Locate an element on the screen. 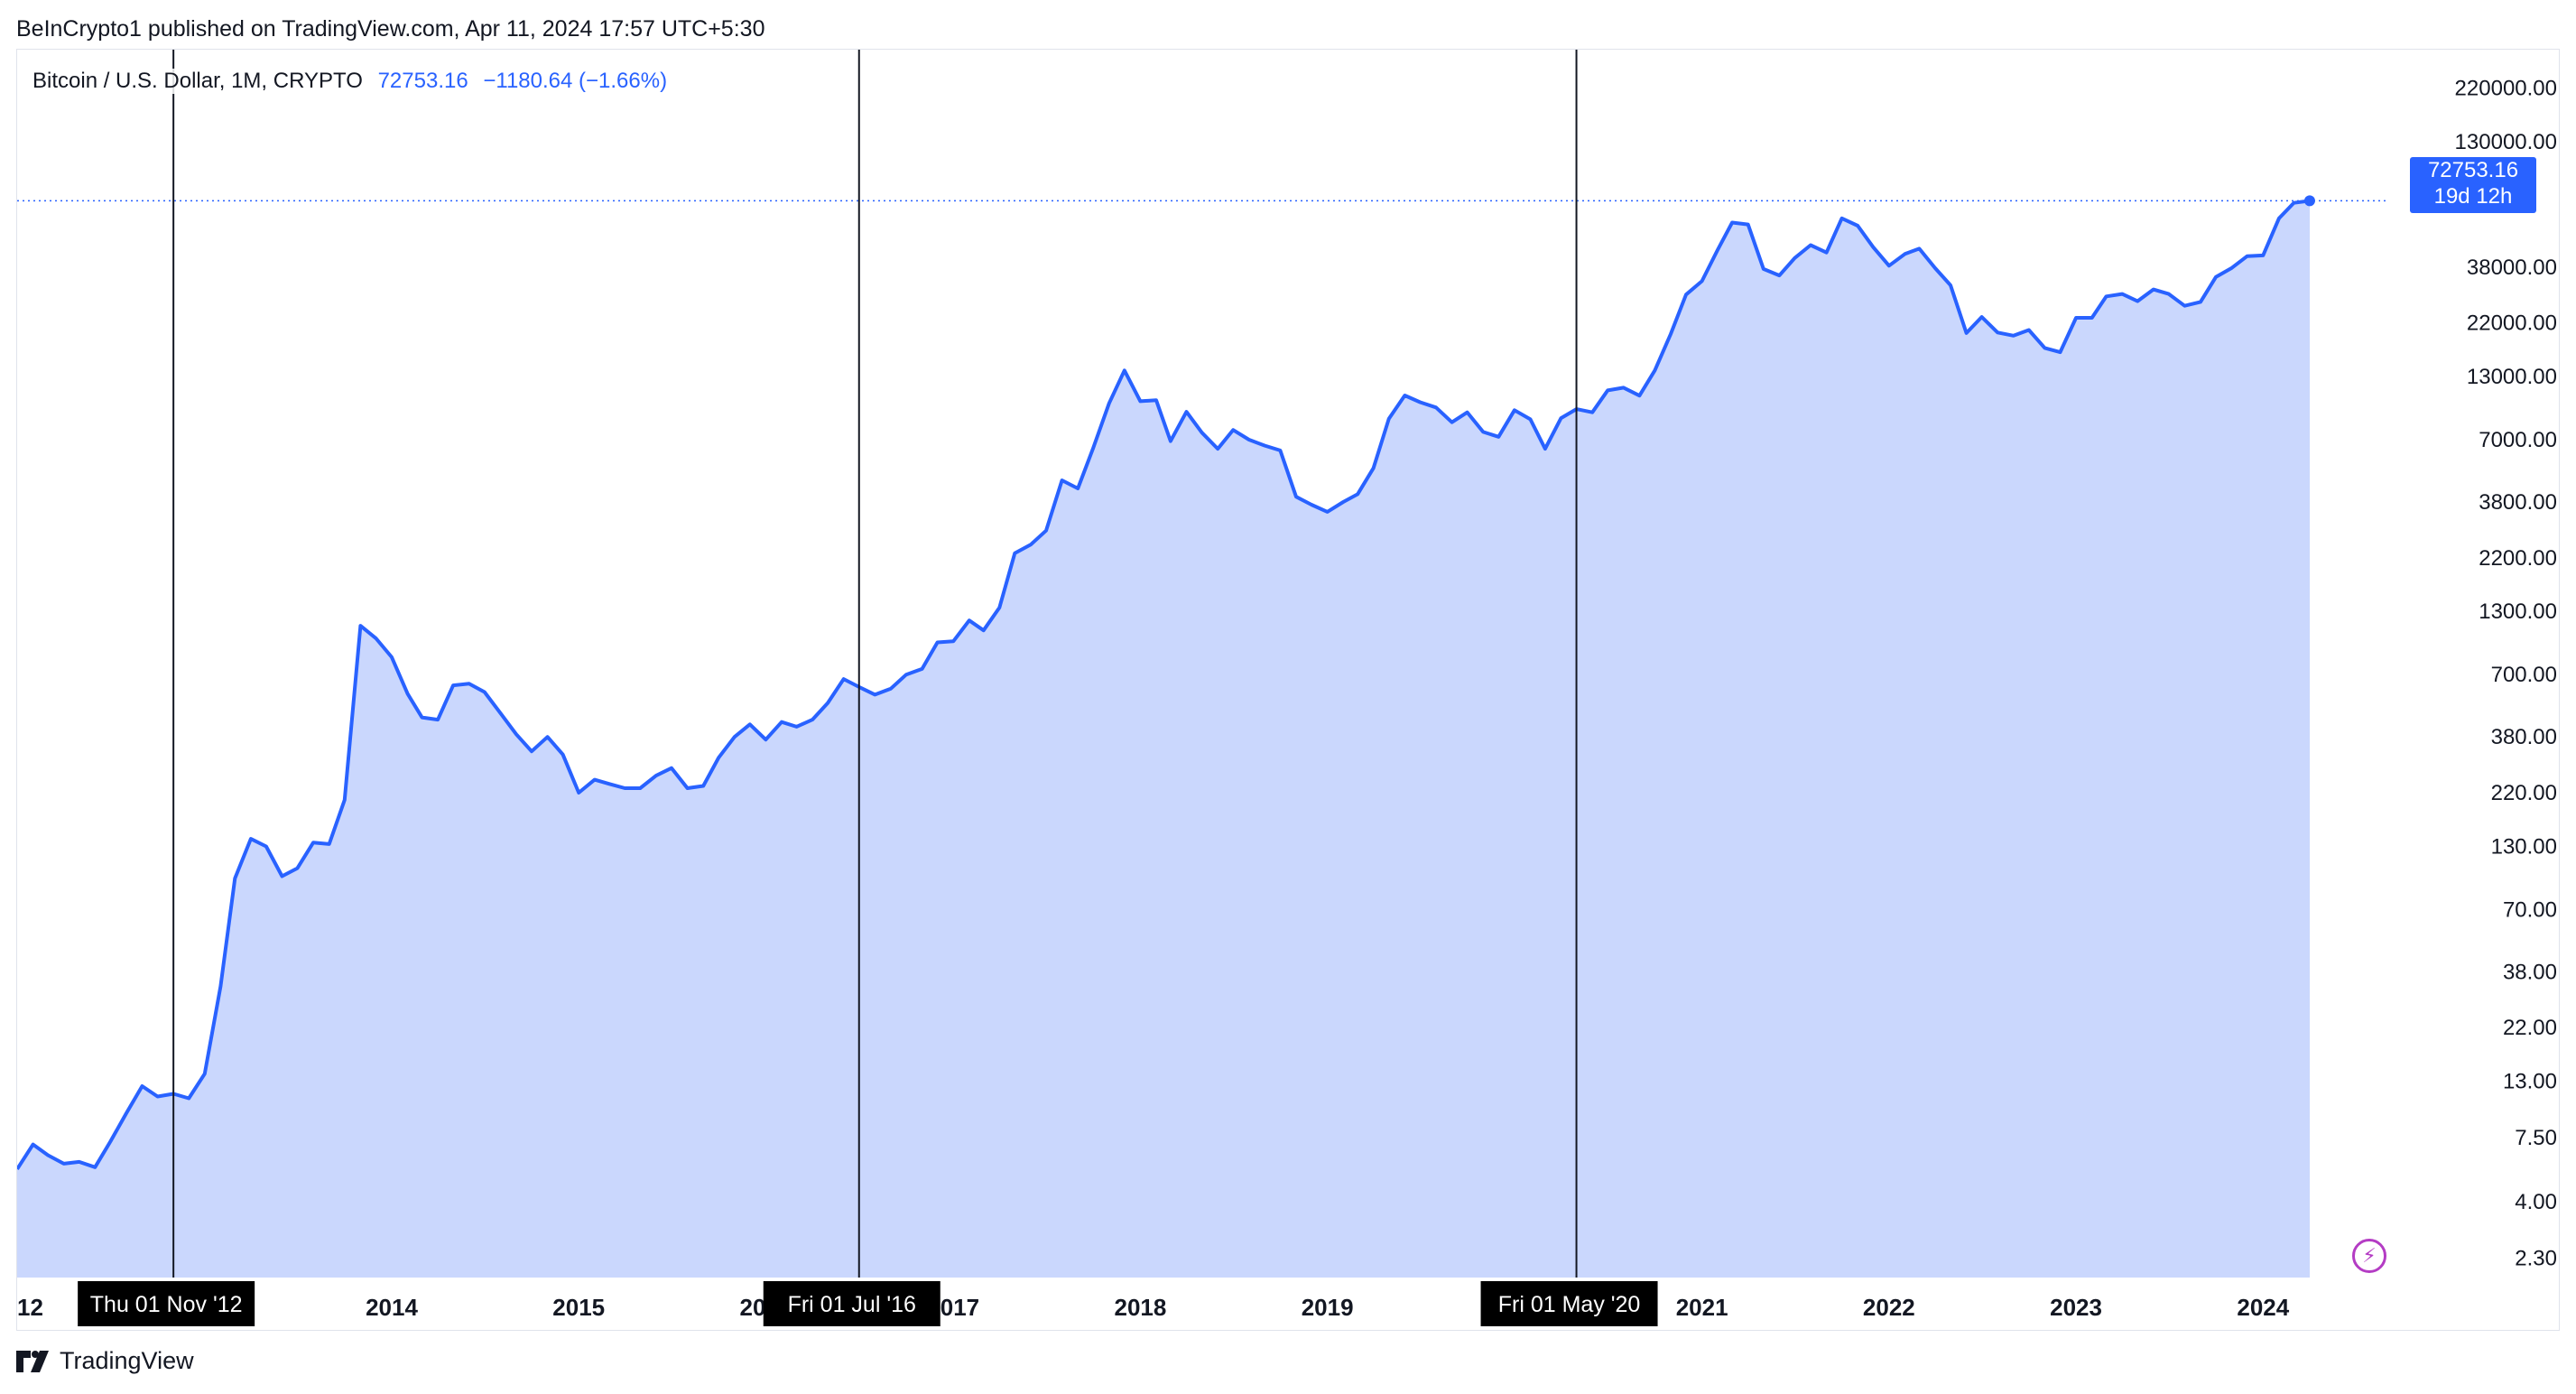 Image resolution: width=2576 pixels, height=1394 pixels. y-tick-label-12: 2200.00 is located at coordinates (2518, 558).